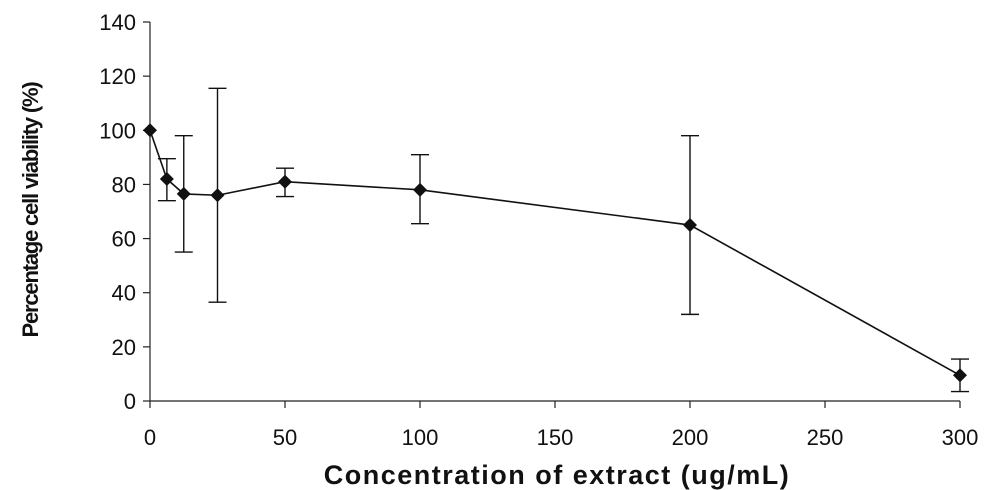 Image resolution: width=987 pixels, height=490 pixels. I want to click on x-tick-label: 0, so click(150, 437).